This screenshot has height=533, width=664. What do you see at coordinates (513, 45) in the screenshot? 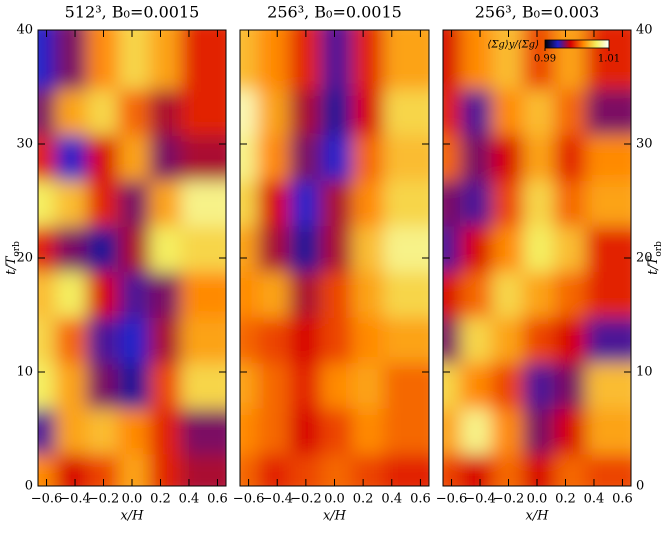
I see `colorbar-label: ⟨Σg⟩y/⟨Σg⟩` at bounding box center [513, 45].